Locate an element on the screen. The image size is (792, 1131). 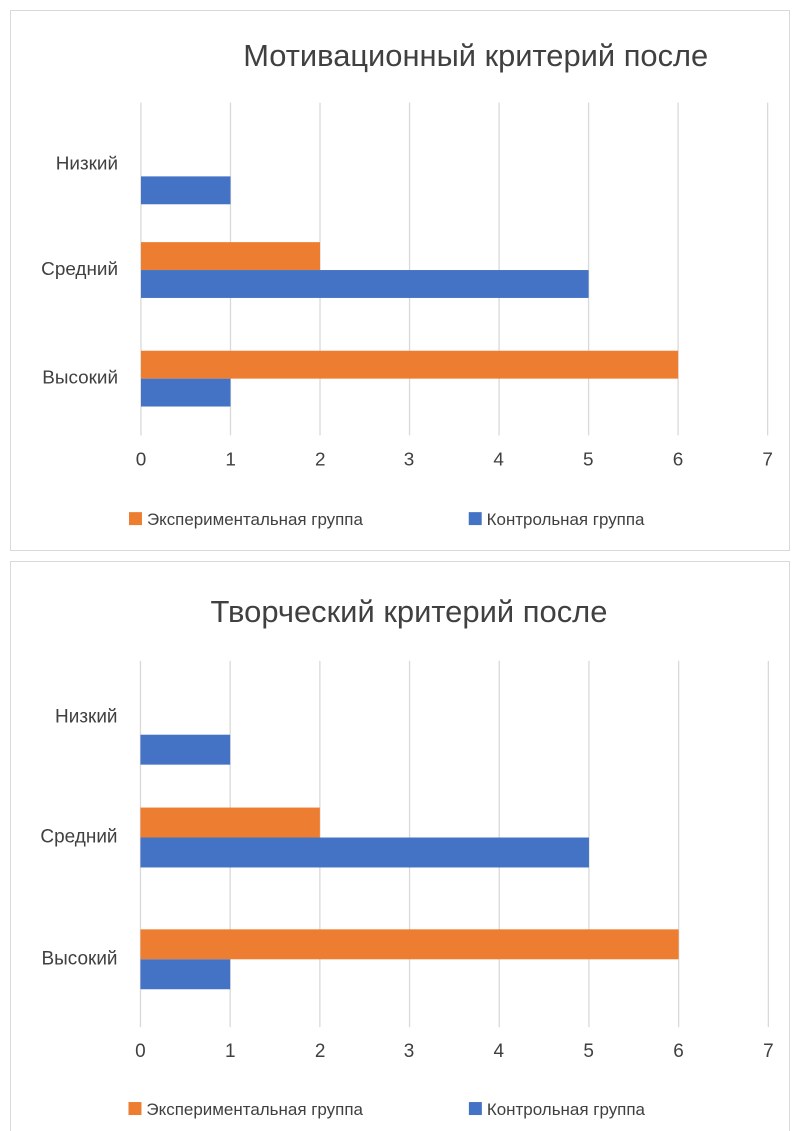
chart-title: Творческий критерий после is located at coordinates (409, 611).